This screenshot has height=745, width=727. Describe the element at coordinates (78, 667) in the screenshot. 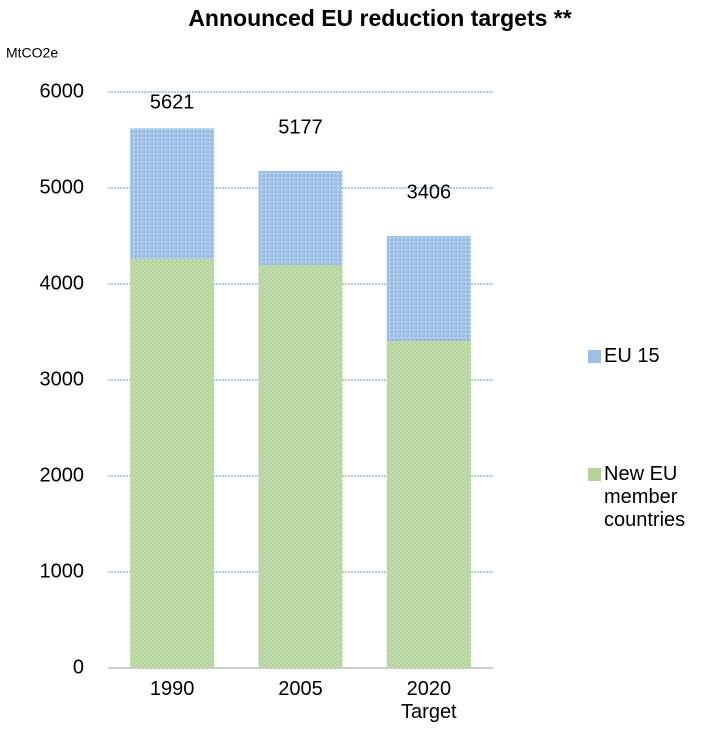

I see `y-tick-label: 0` at that location.